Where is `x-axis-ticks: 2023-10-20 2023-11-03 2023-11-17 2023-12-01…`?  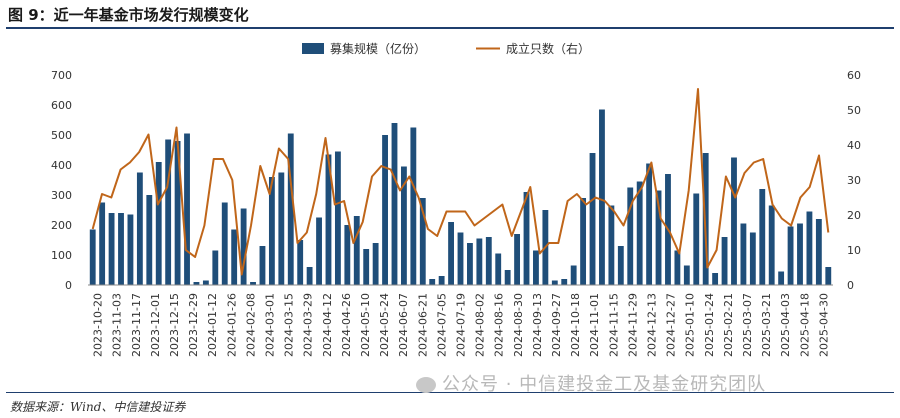
x-axis-ticks: 2023-10-20 2023-11-03 2023-11-17 2023-12-01… is located at coordinates (461, 325).